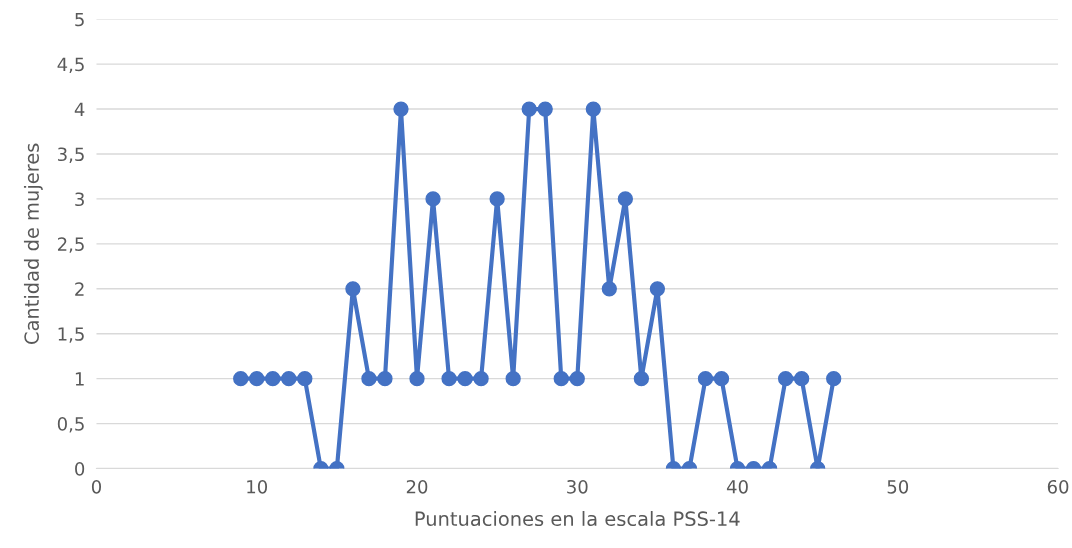 This screenshot has height=548, width=1072. I want to click on x-tick-label: 10, so click(257, 486).